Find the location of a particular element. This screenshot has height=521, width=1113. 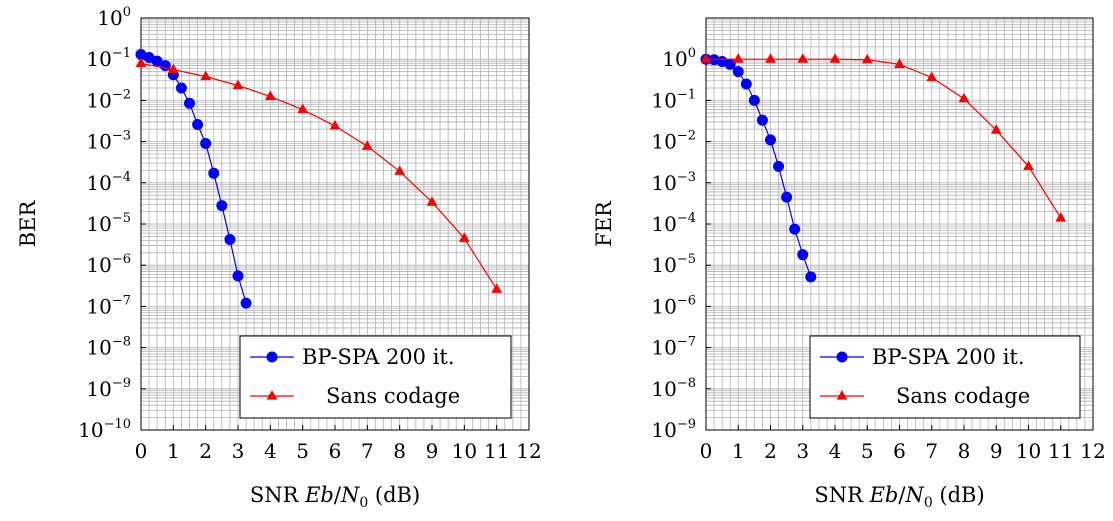

y-tick-label: 10⁻⁸ is located at coordinates (673, 388).